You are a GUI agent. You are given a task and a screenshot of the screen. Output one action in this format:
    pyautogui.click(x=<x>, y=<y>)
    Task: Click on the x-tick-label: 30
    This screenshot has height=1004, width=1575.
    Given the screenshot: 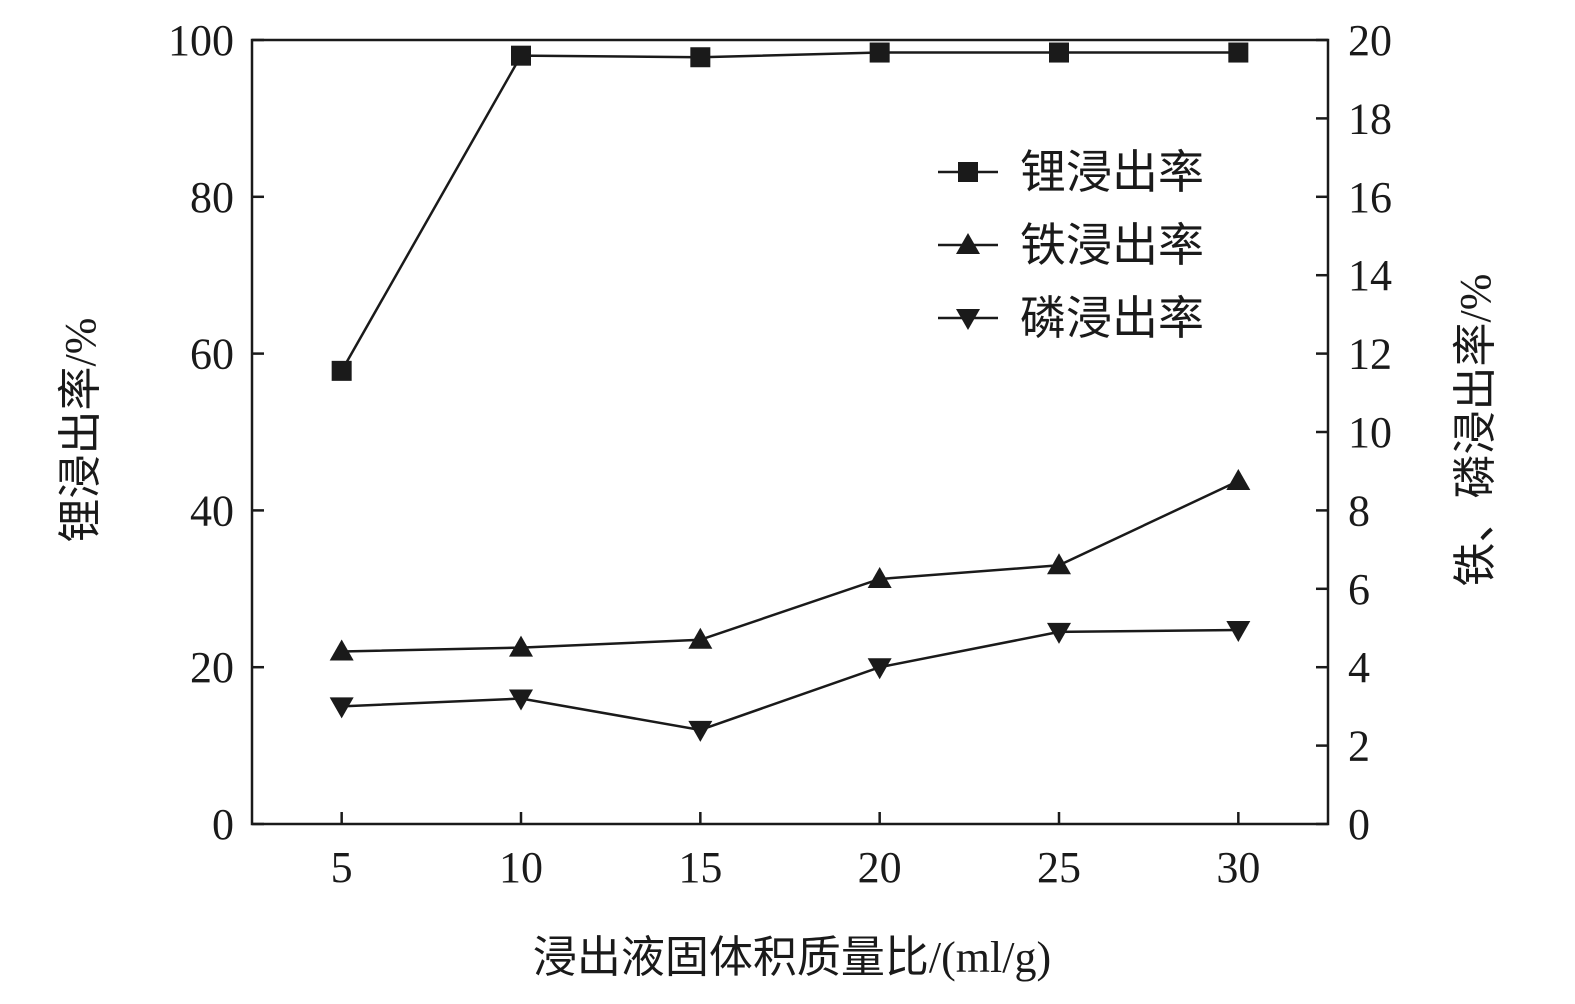 What is the action you would take?
    pyautogui.click(x=1238, y=867)
    